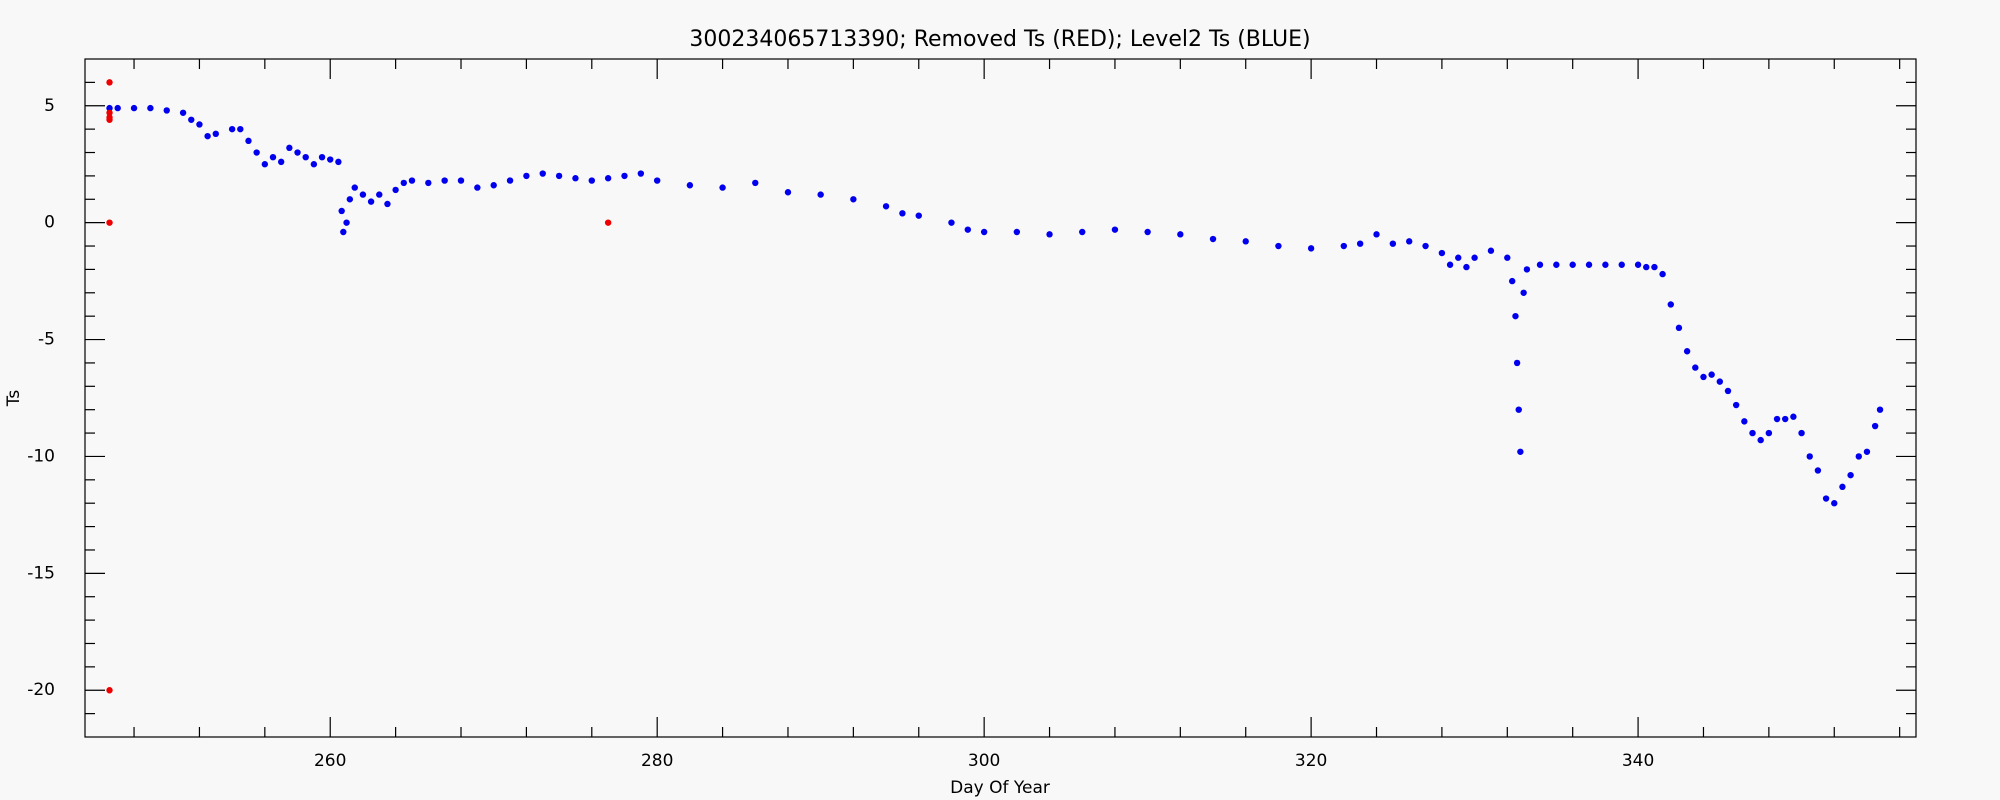 Image resolution: width=2000 pixels, height=800 pixels. What do you see at coordinates (49, 106) in the screenshot?
I see `y-tick-label: 5` at bounding box center [49, 106].